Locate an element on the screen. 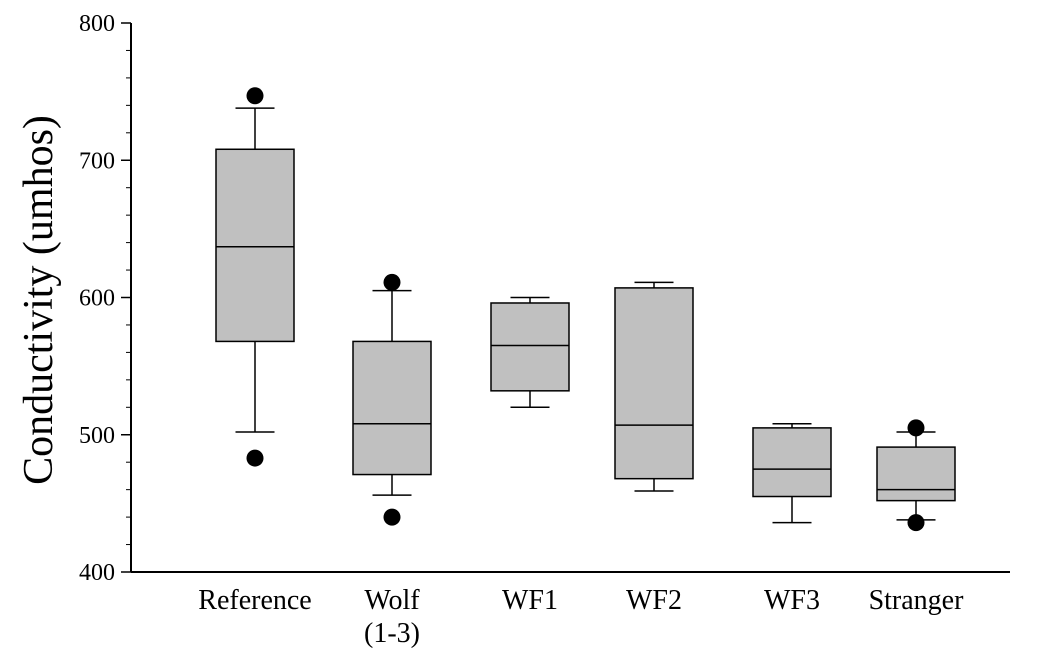 Image resolution: width=1039 pixels, height=650 pixels. y-axis-title: Conductivity (umhos) is located at coordinates (39, 300).